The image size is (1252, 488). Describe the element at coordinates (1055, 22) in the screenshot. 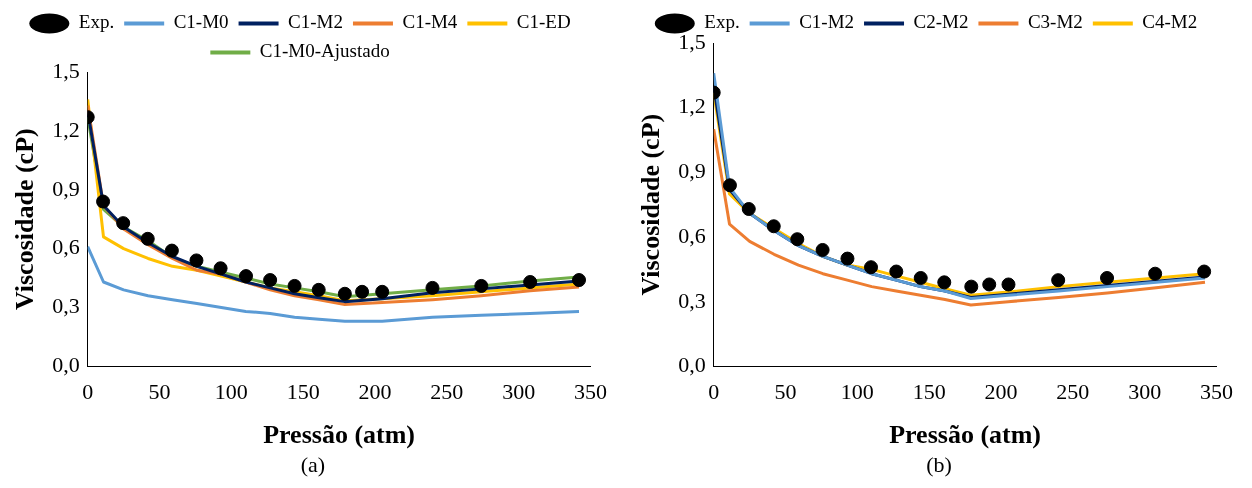

I see `legend-label: C3-M2` at that location.